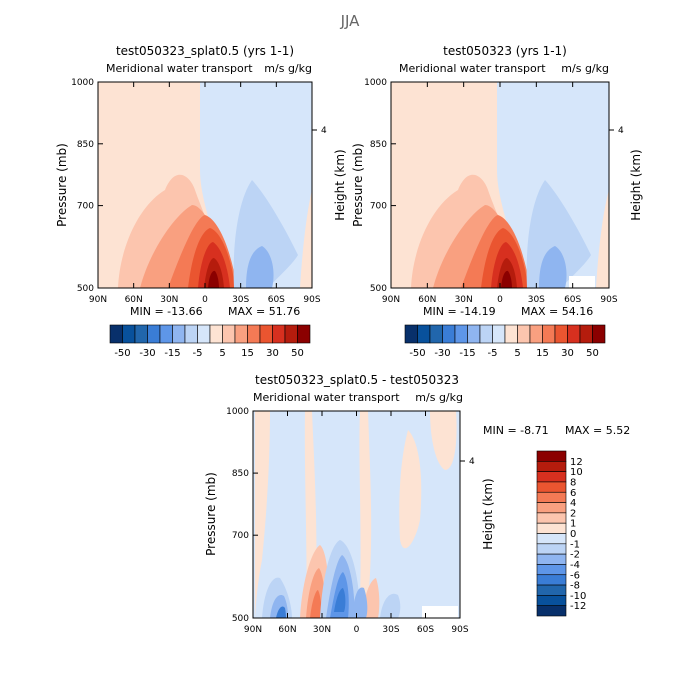  Describe the element at coordinates (350, 21) in the screenshot. I see `figure-title: JJA` at that location.